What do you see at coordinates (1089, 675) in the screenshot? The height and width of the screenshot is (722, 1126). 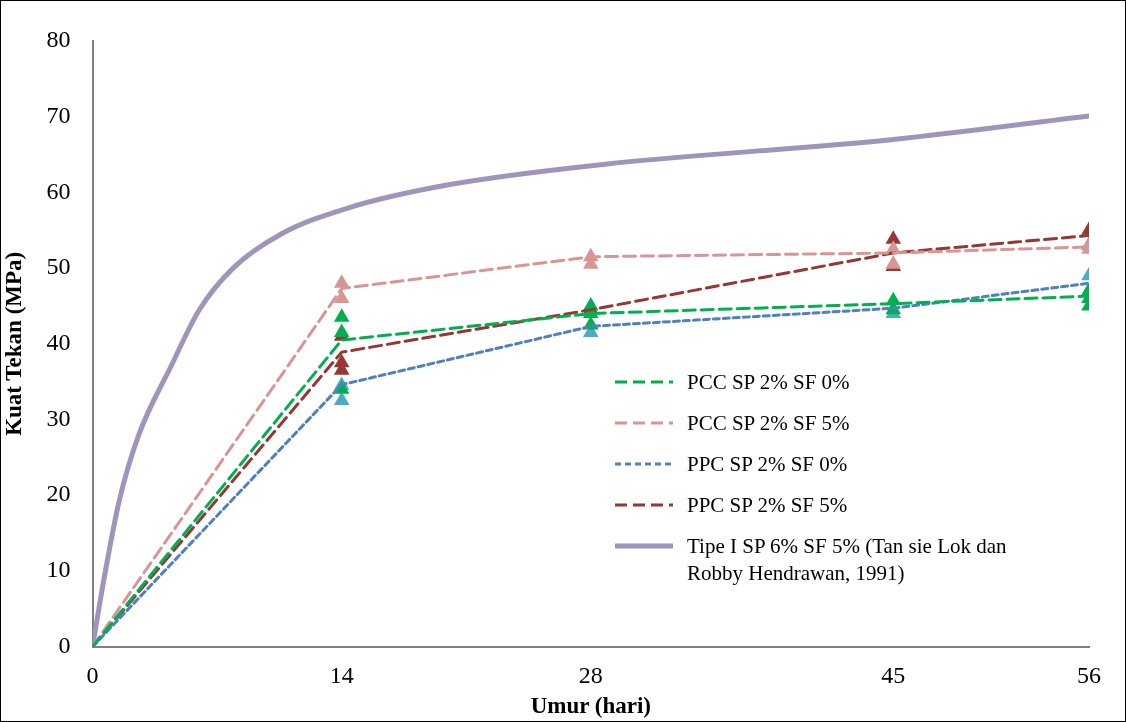 I see `x-tick-label: 56` at bounding box center [1089, 675].